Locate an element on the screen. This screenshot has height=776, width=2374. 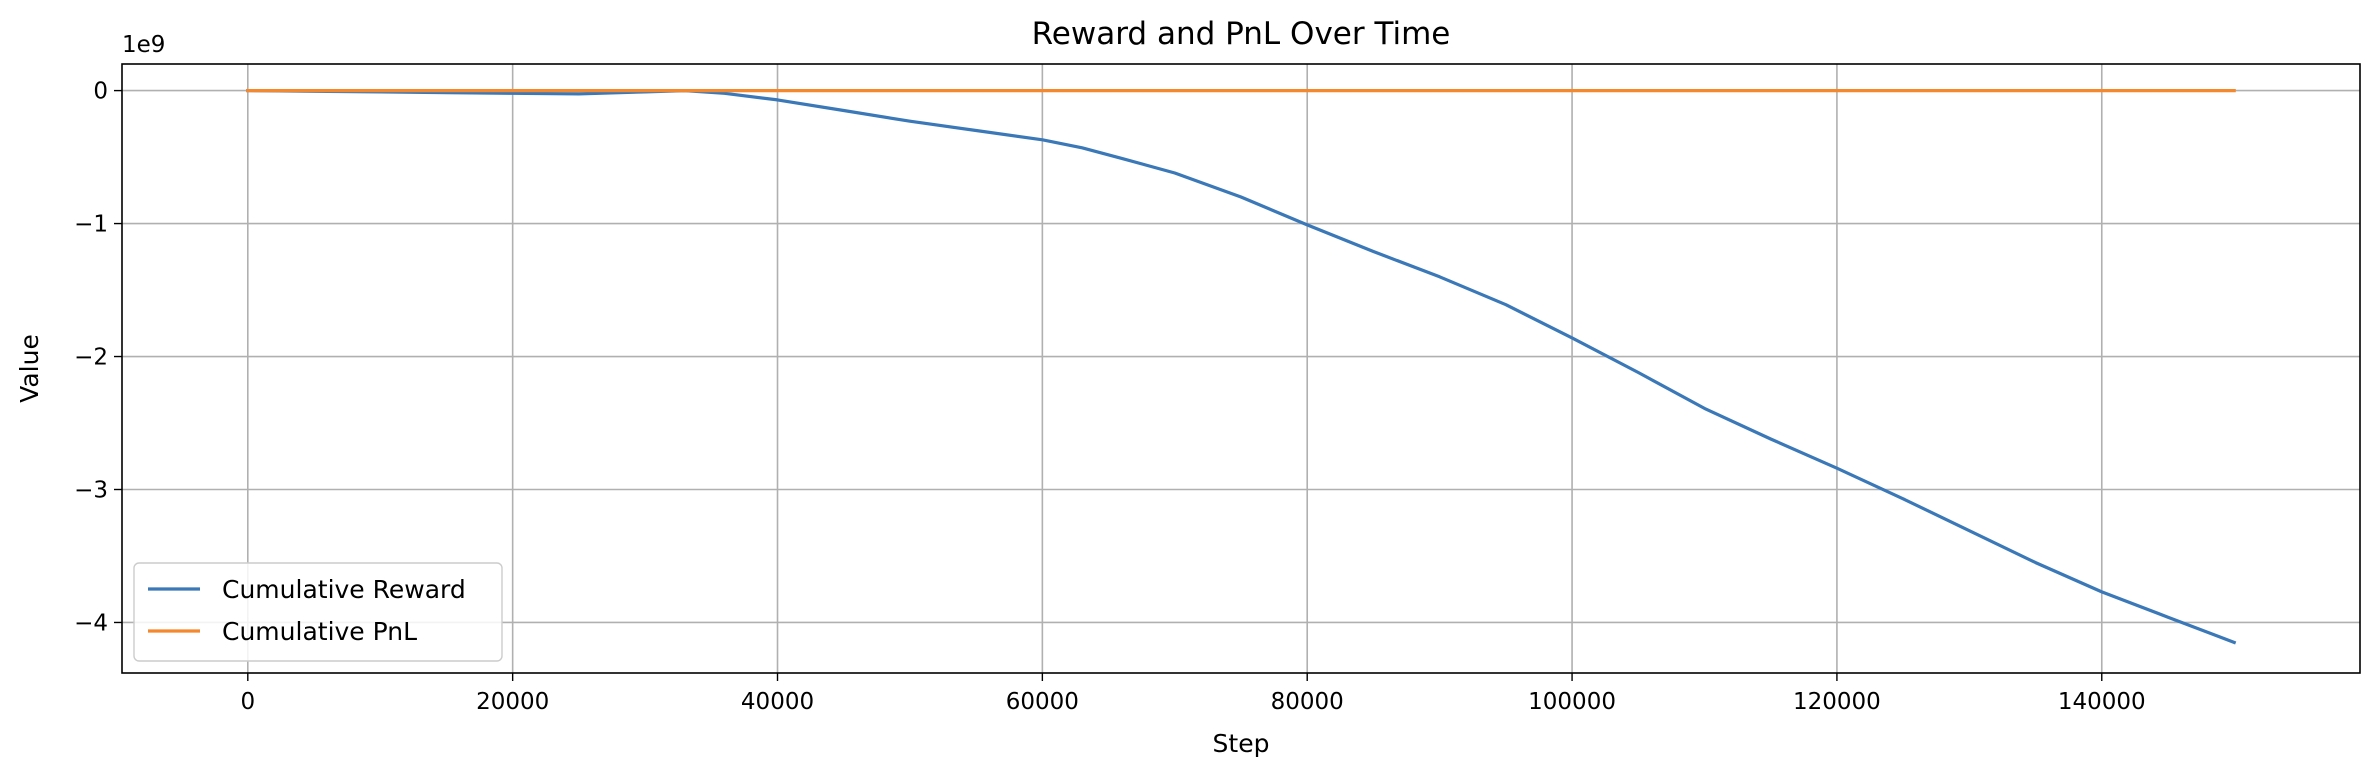
legend-cumulative-reward-label: Cumulative Reward is located at coordinates (344, 589).